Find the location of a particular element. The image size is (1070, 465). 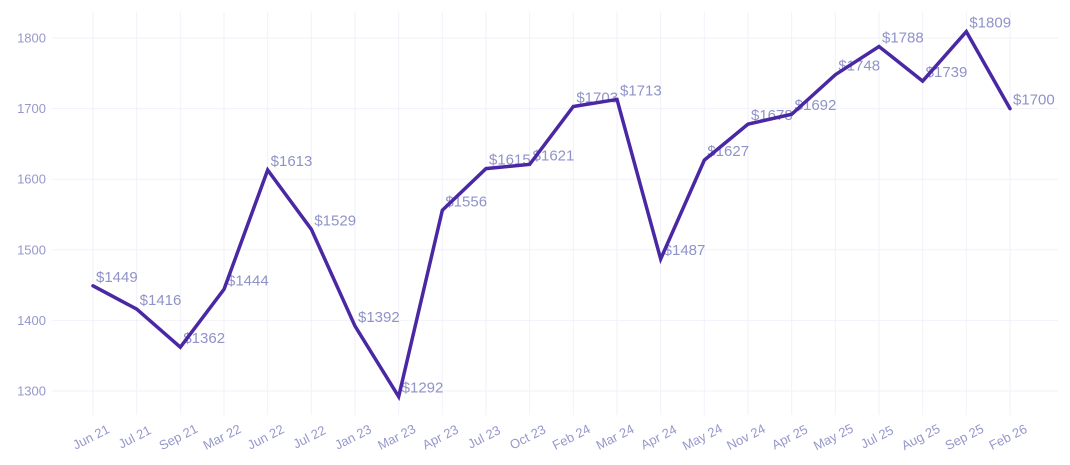

x-axis-tick-label: Jun 22 is located at coordinates (266, 436).